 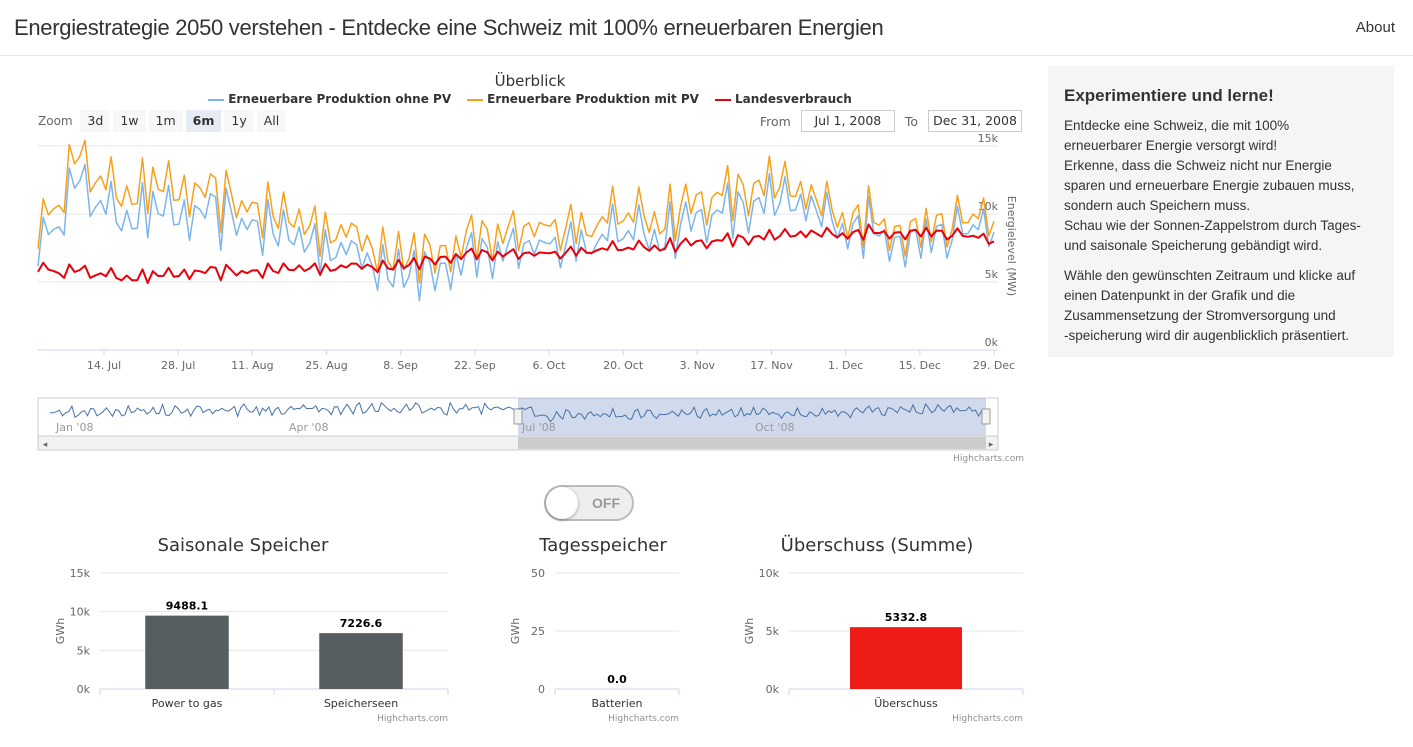 What do you see at coordinates (847, 121) in the screenshot?
I see `from-date-input: Jul 1, 2008` at bounding box center [847, 121].